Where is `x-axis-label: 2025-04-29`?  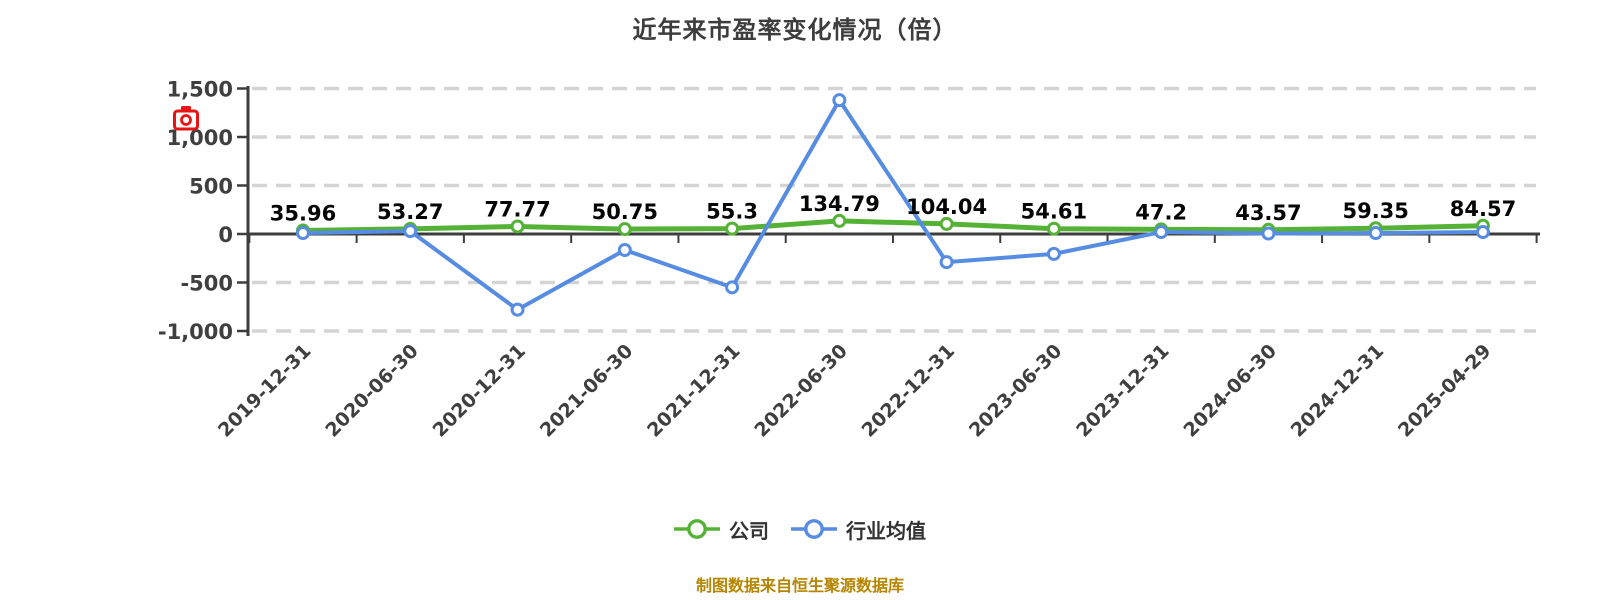 x-axis-label: 2025-04-29 is located at coordinates (1445, 391).